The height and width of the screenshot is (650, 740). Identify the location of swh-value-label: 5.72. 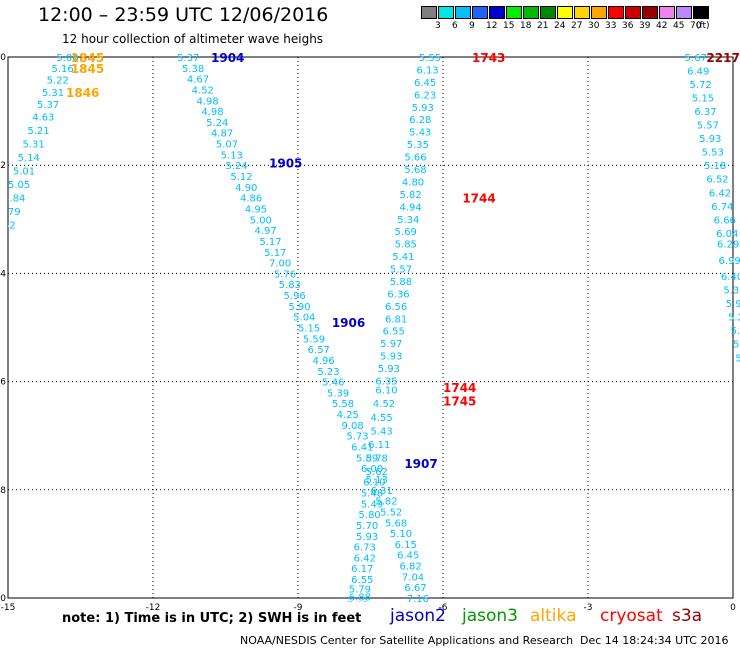
(701, 85).